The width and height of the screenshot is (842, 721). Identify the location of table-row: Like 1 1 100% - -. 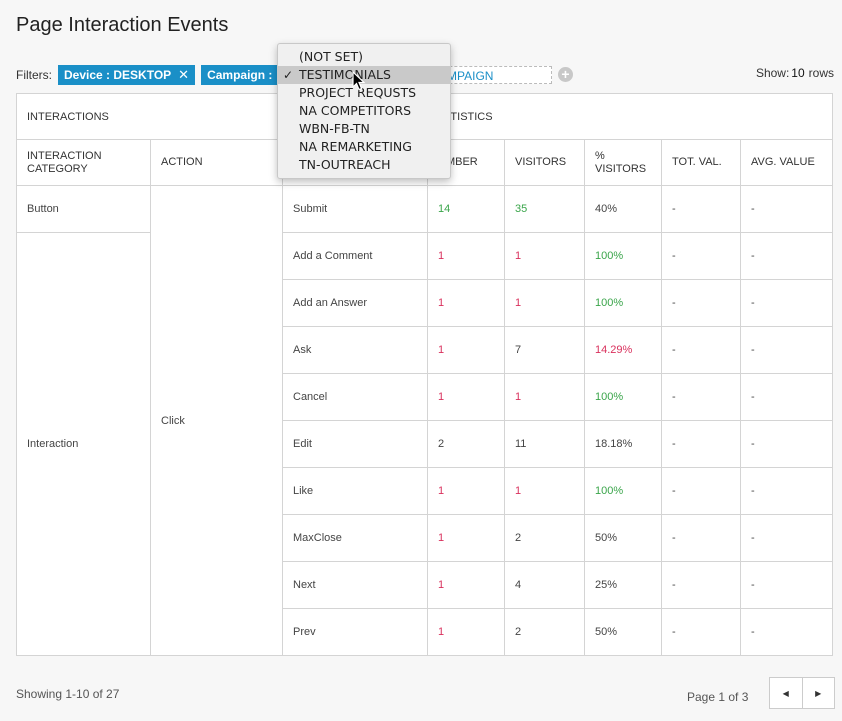
(425, 491).